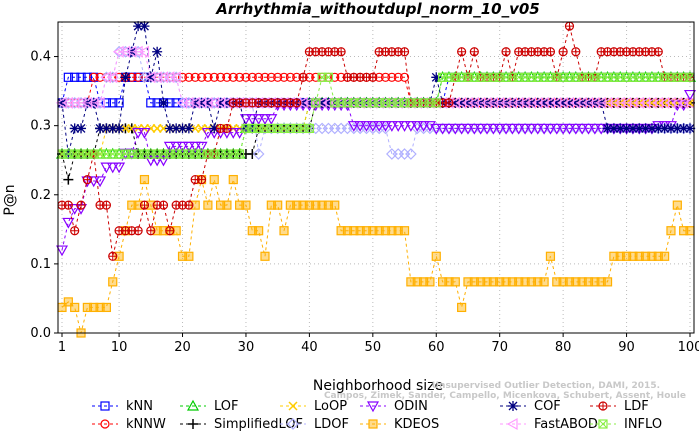 The height and width of the screenshot is (434, 699). What do you see at coordinates (40, 264) in the screenshot?
I see `y-tick-label-1: 0.1` at bounding box center [40, 264].